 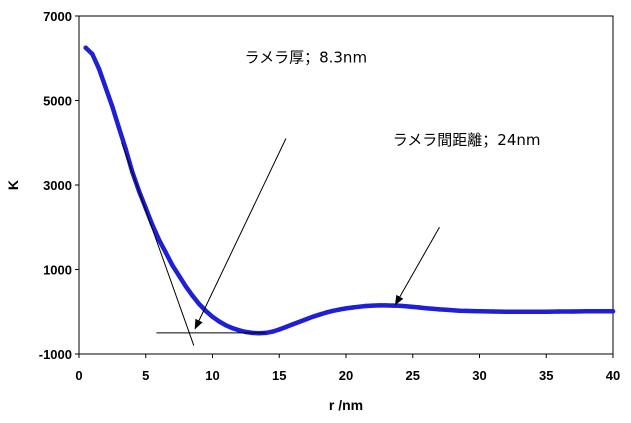 What do you see at coordinates (13, 185) in the screenshot?
I see `y-axis-label: K` at bounding box center [13, 185].